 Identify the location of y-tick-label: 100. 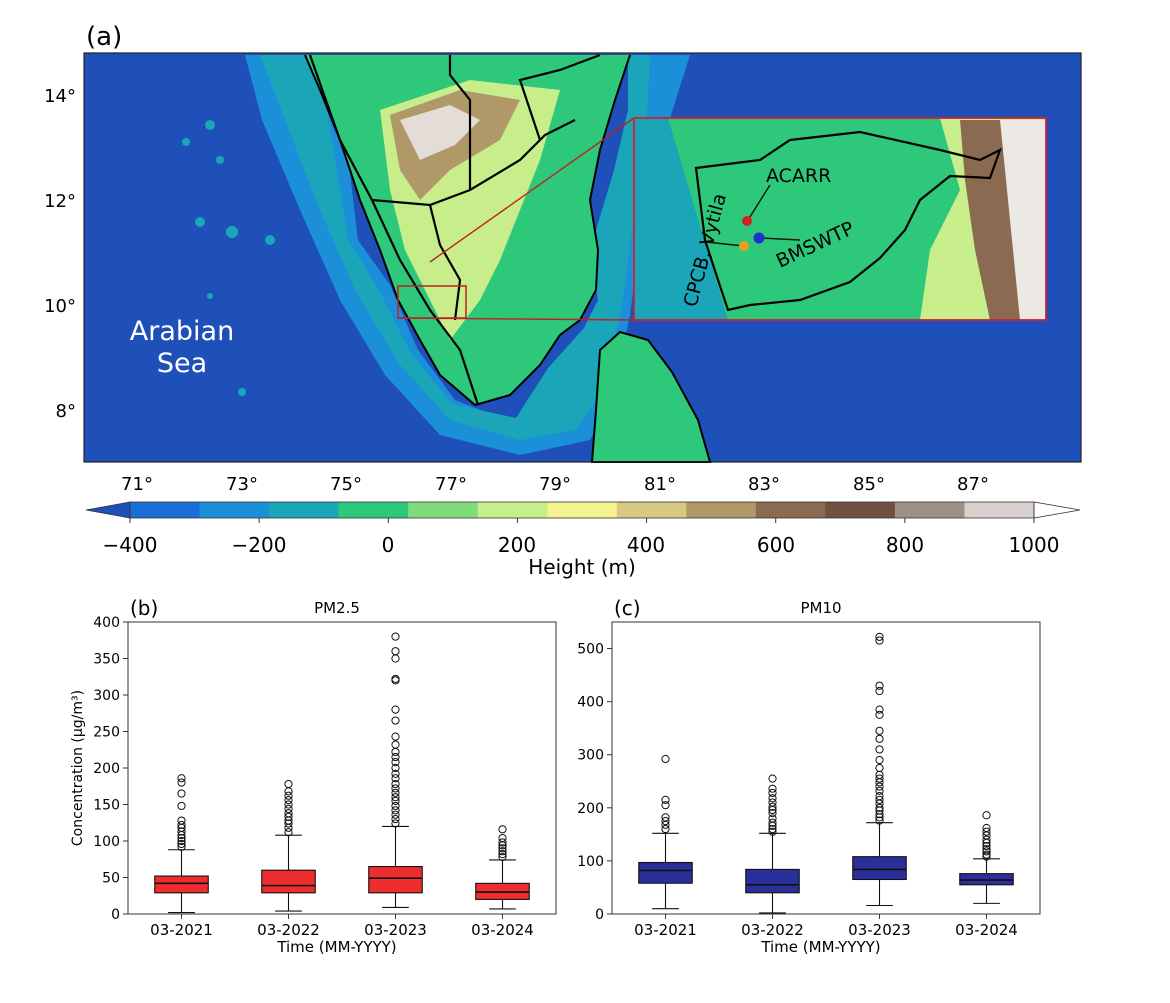
(590, 862).